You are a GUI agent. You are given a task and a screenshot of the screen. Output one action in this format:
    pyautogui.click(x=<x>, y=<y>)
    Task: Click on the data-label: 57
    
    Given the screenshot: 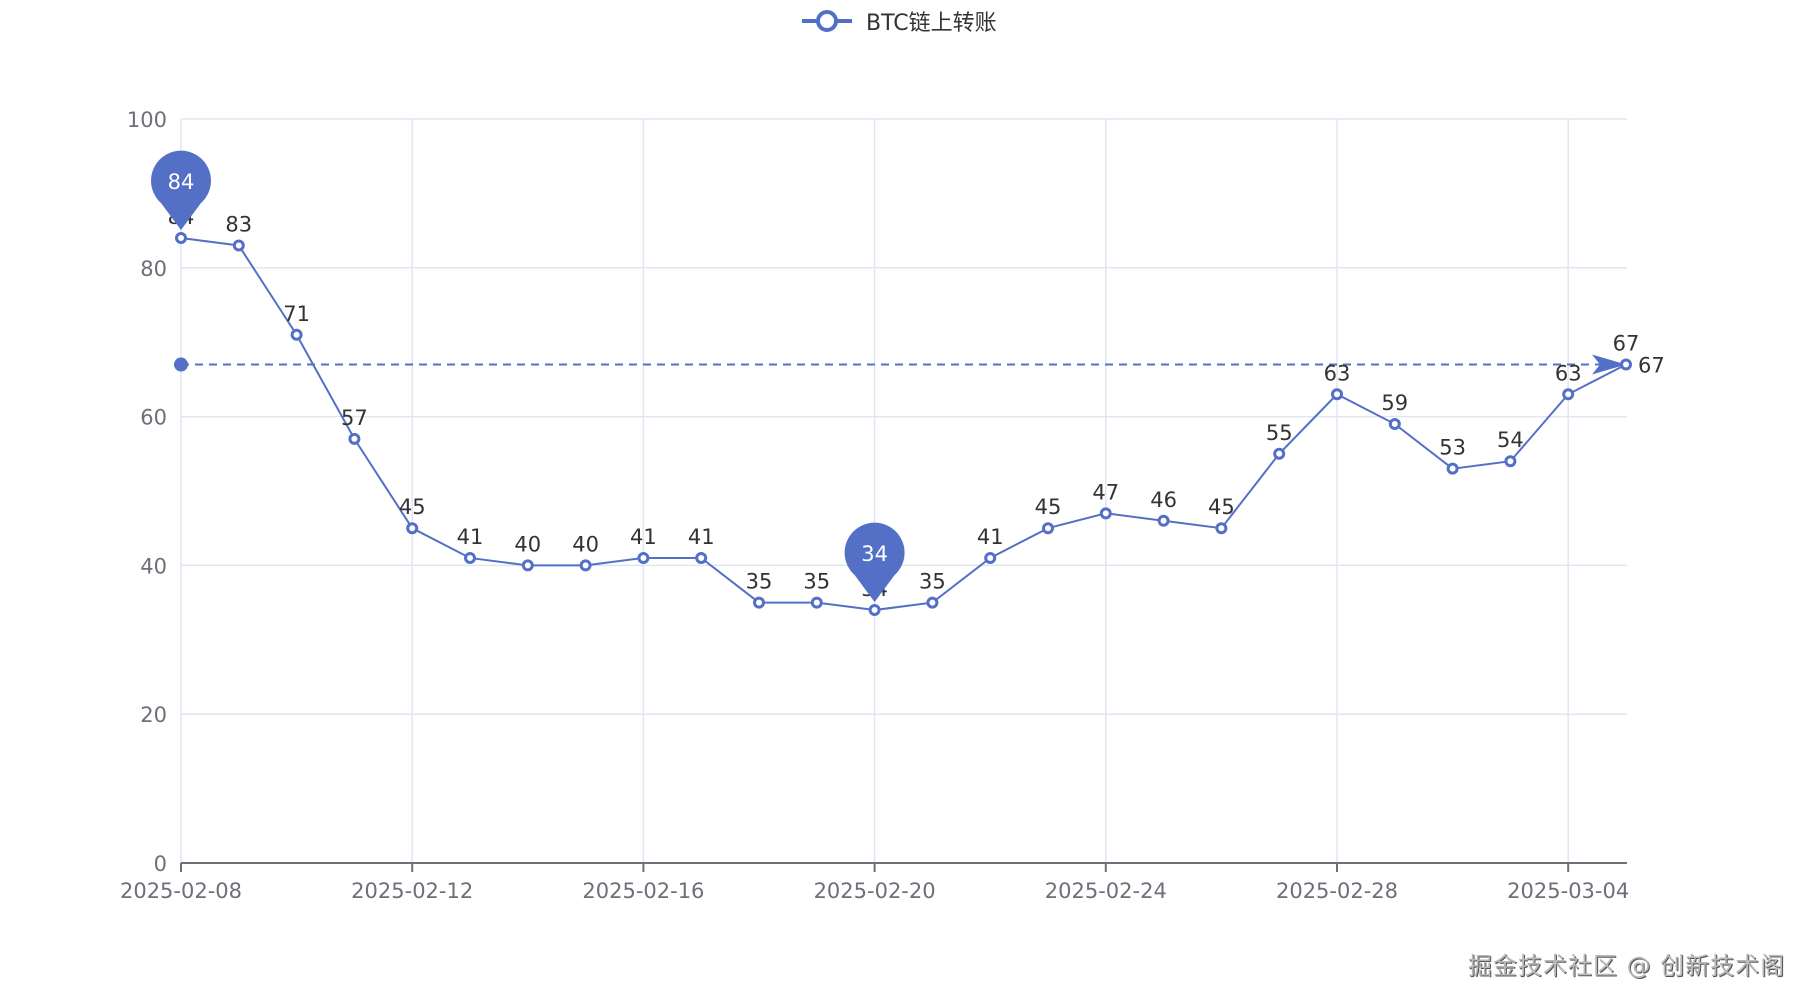 What is the action you would take?
    pyautogui.click(x=354, y=418)
    